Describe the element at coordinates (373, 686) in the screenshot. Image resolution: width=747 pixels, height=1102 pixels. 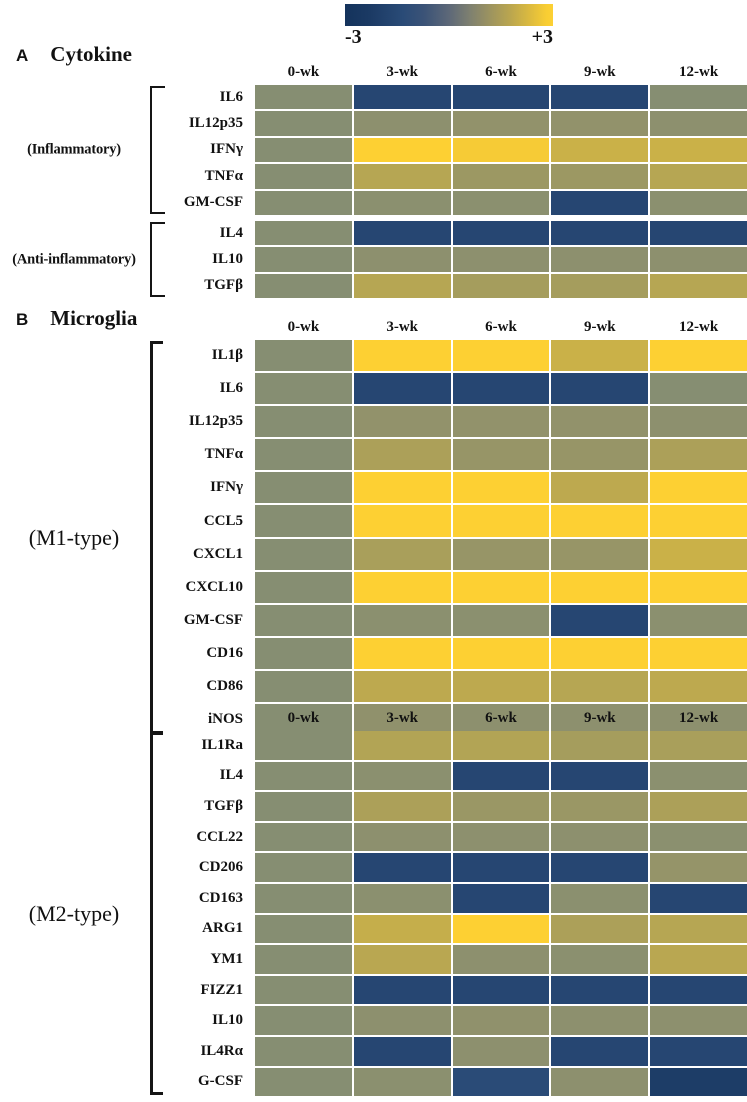
I see `heatmap-row: CD86` at that location.